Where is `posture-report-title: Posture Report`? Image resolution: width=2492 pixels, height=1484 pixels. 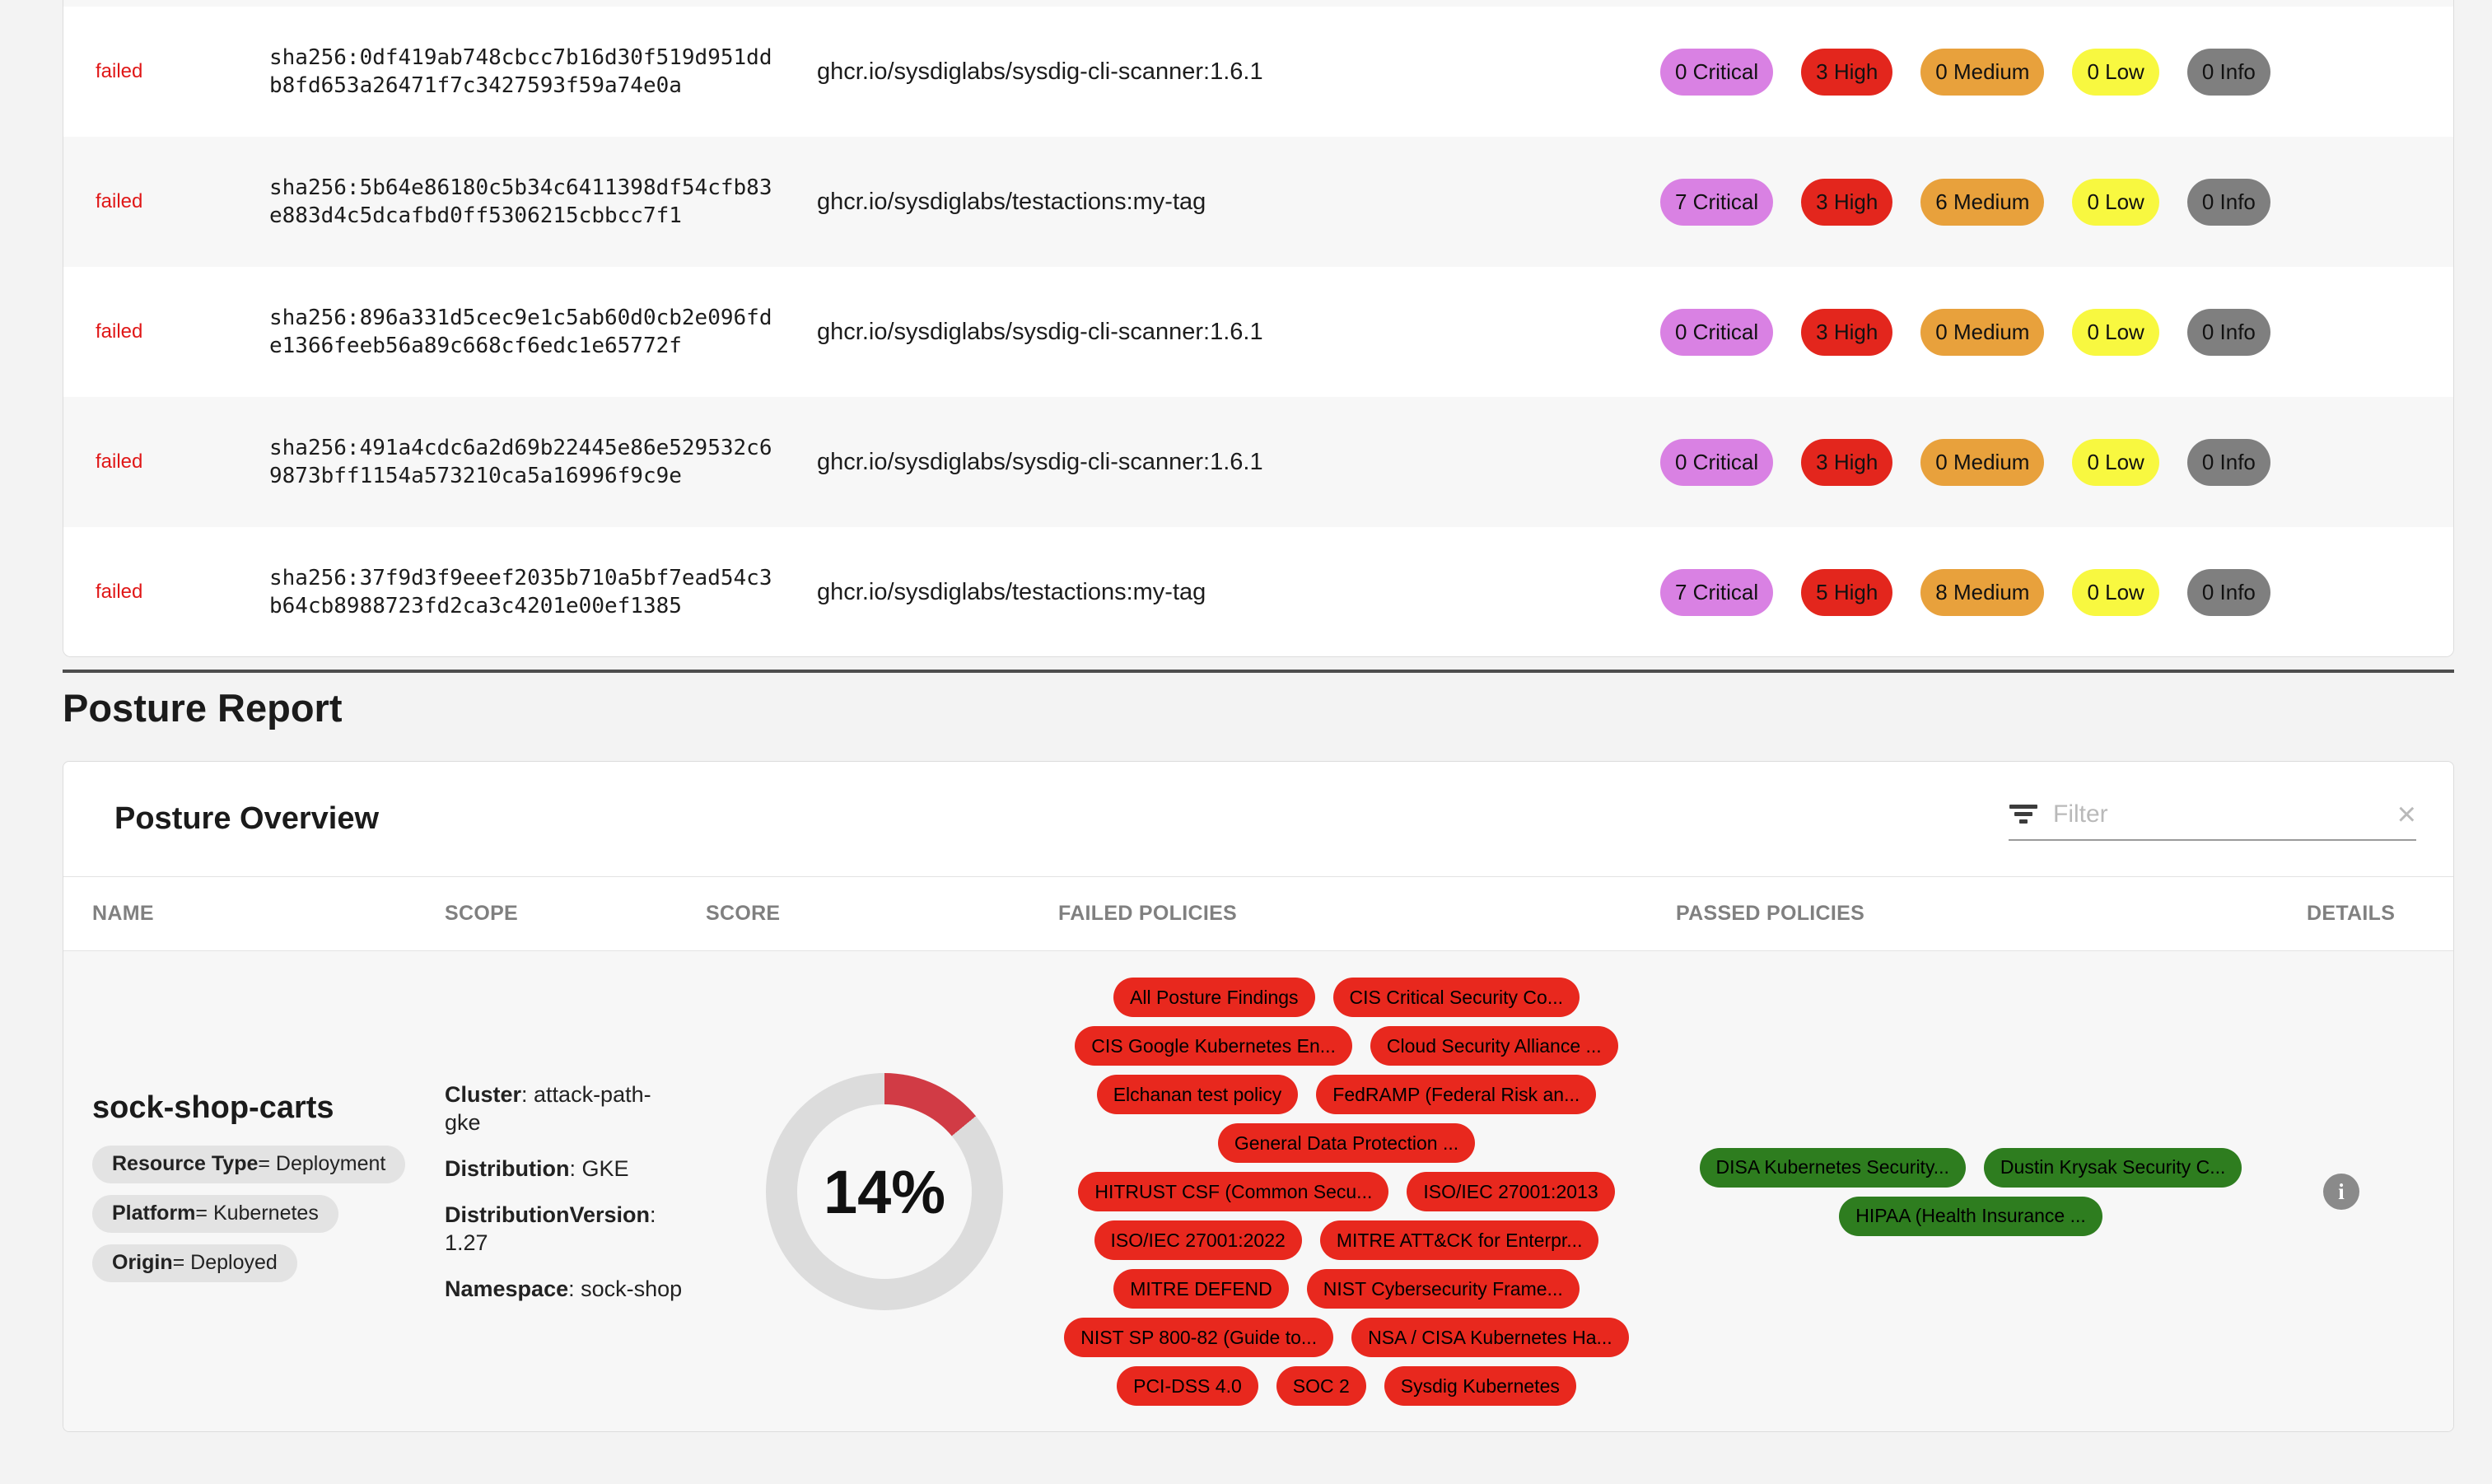
posture-report-title: Posture Report is located at coordinates (203, 708).